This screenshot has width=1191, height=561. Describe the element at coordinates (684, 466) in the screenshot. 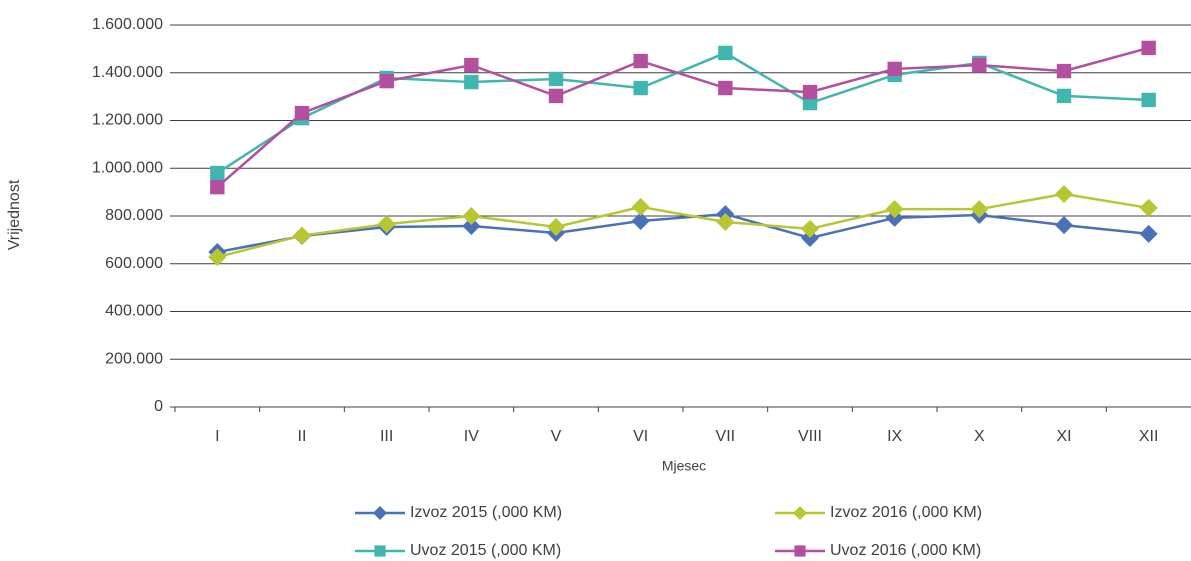

I see `x-axis-title: Mjesec` at that location.